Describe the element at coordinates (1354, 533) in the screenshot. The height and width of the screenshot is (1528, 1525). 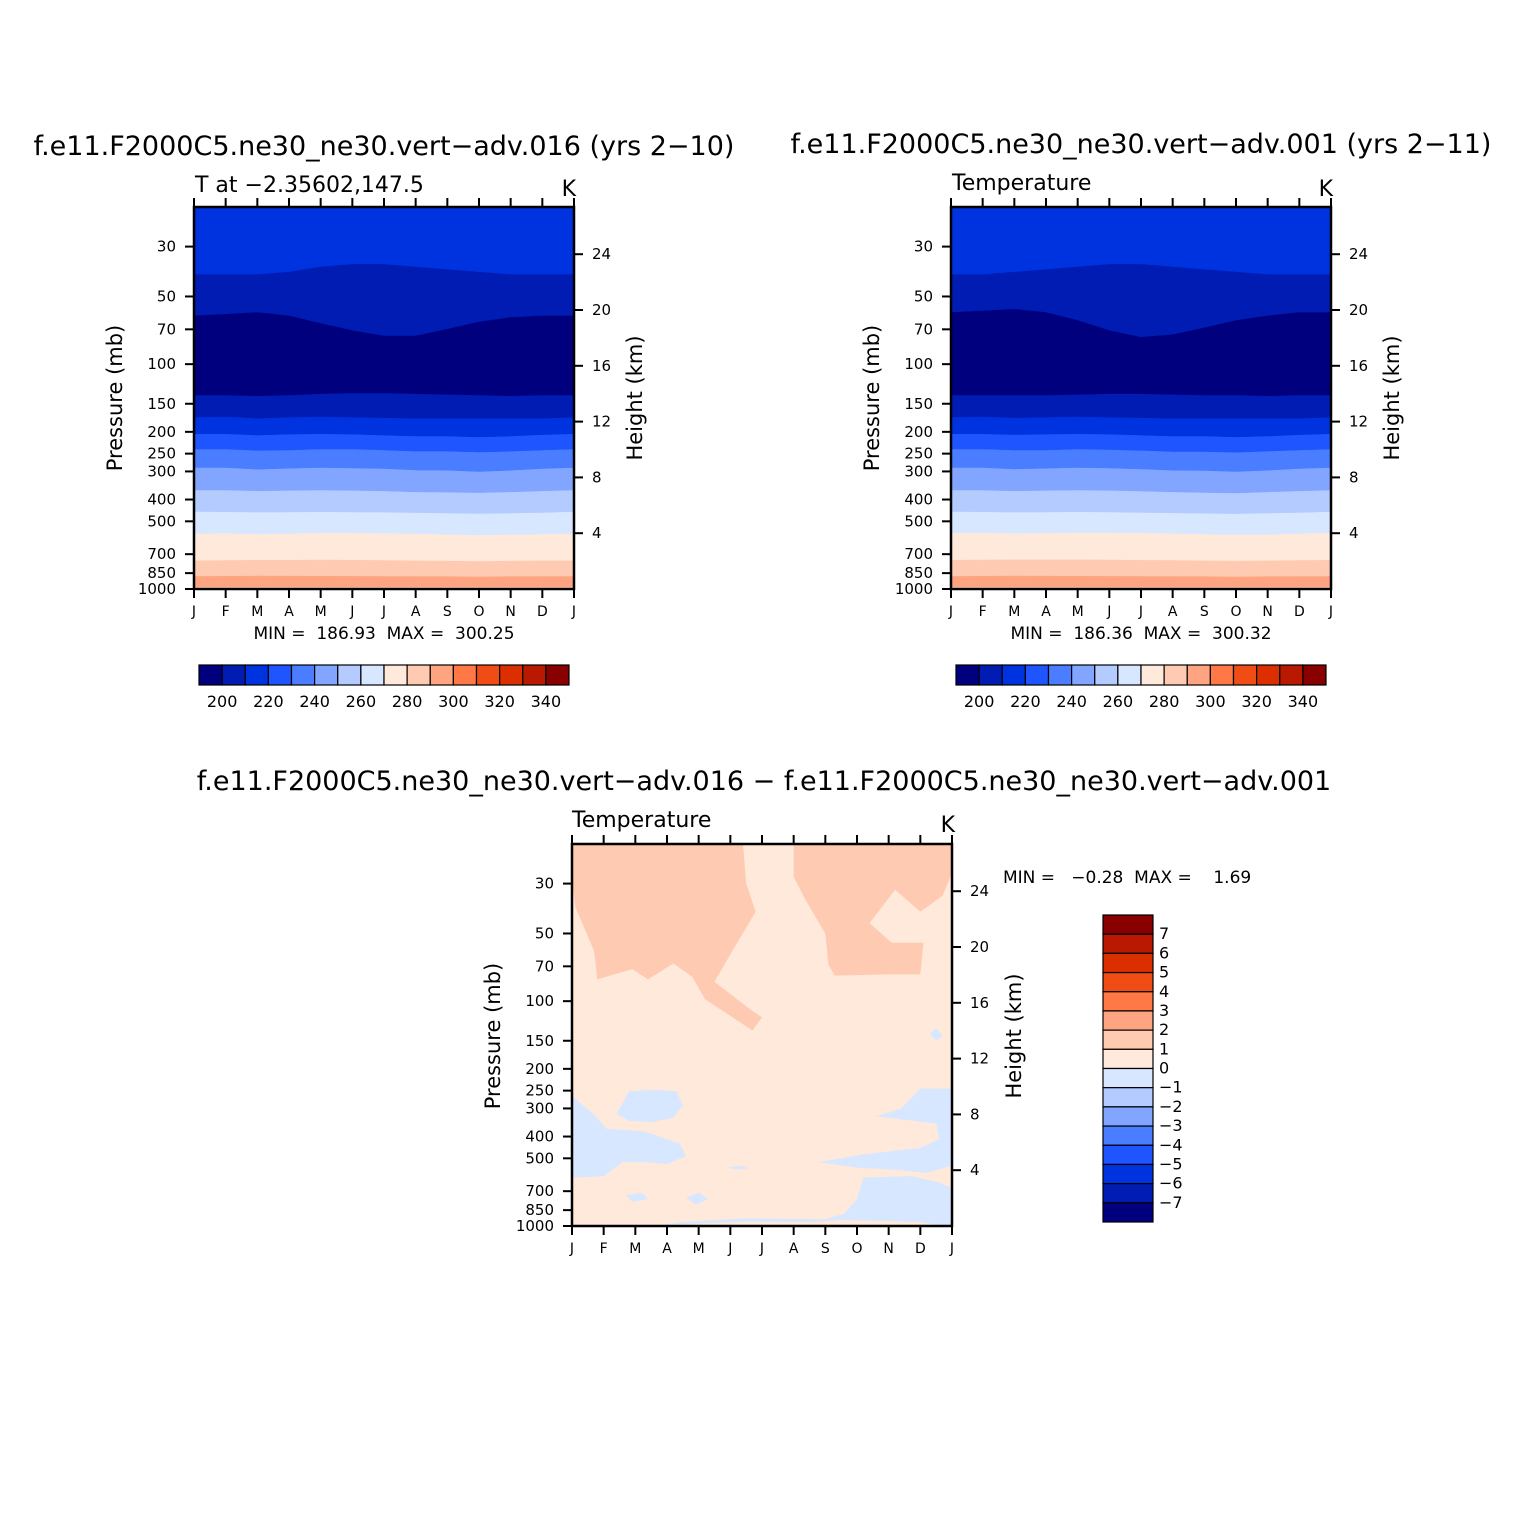
I see `height-tick-label: 4` at that location.